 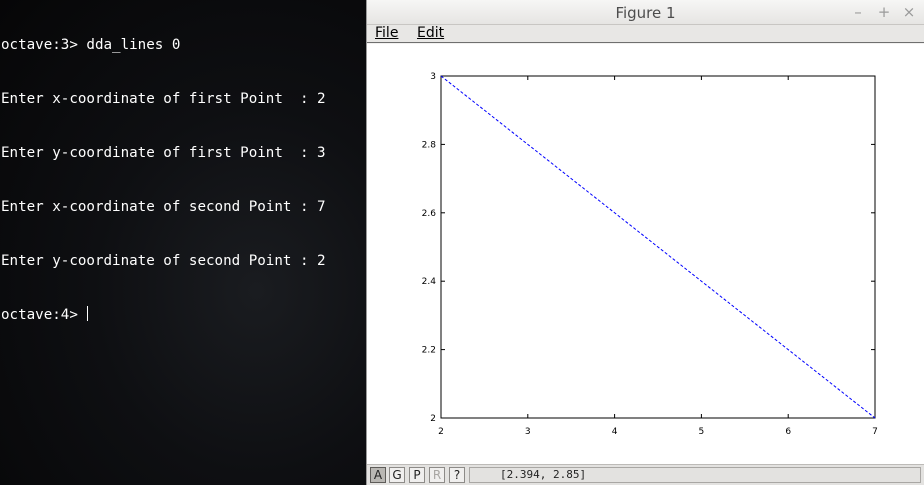 I want to click on y-tick-label: 2.6, so click(x=429, y=214).